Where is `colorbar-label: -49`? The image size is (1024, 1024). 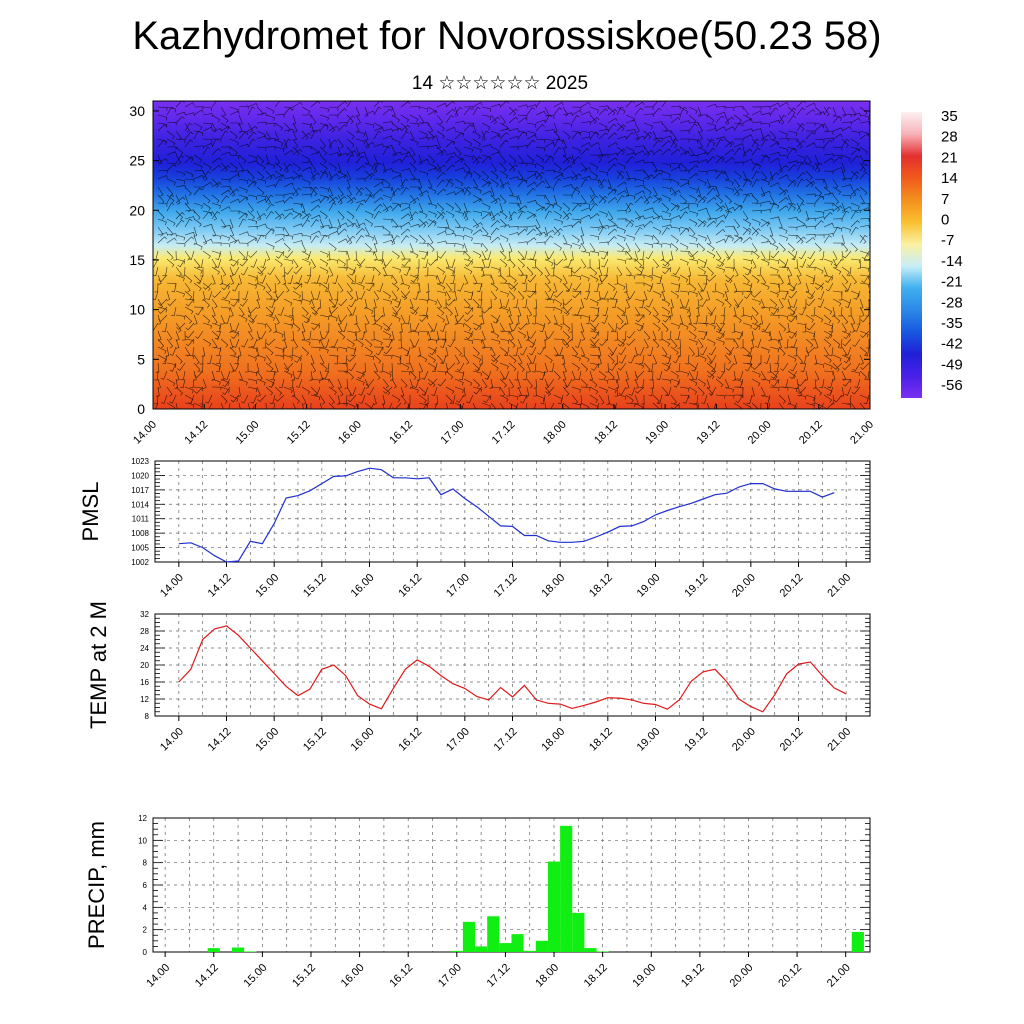
colorbar-label: -49 is located at coordinates (952, 364).